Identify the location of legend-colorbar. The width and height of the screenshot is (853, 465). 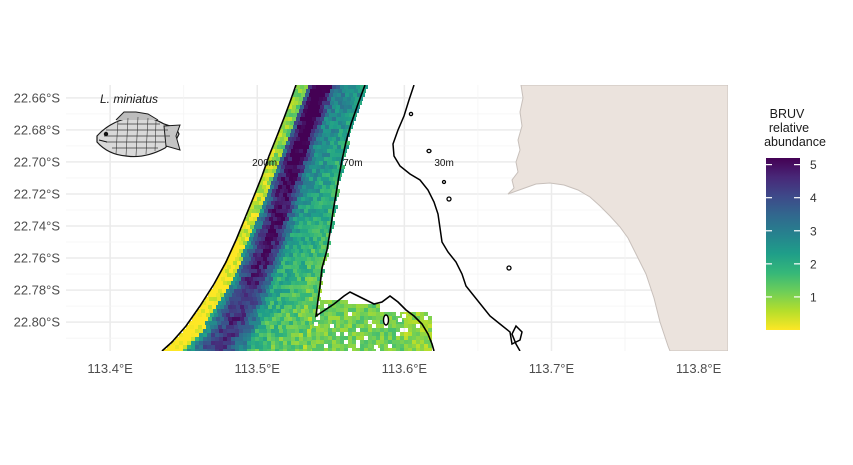
(783, 244).